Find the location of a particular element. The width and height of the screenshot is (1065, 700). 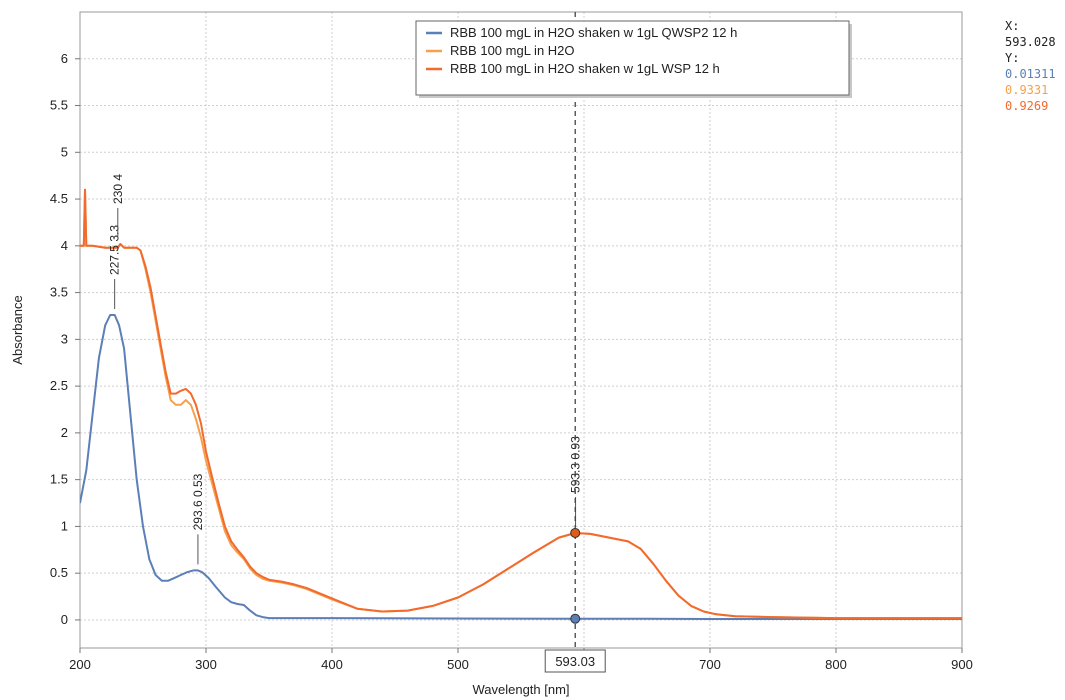

x-tick-label: 200 is located at coordinates (80, 664).